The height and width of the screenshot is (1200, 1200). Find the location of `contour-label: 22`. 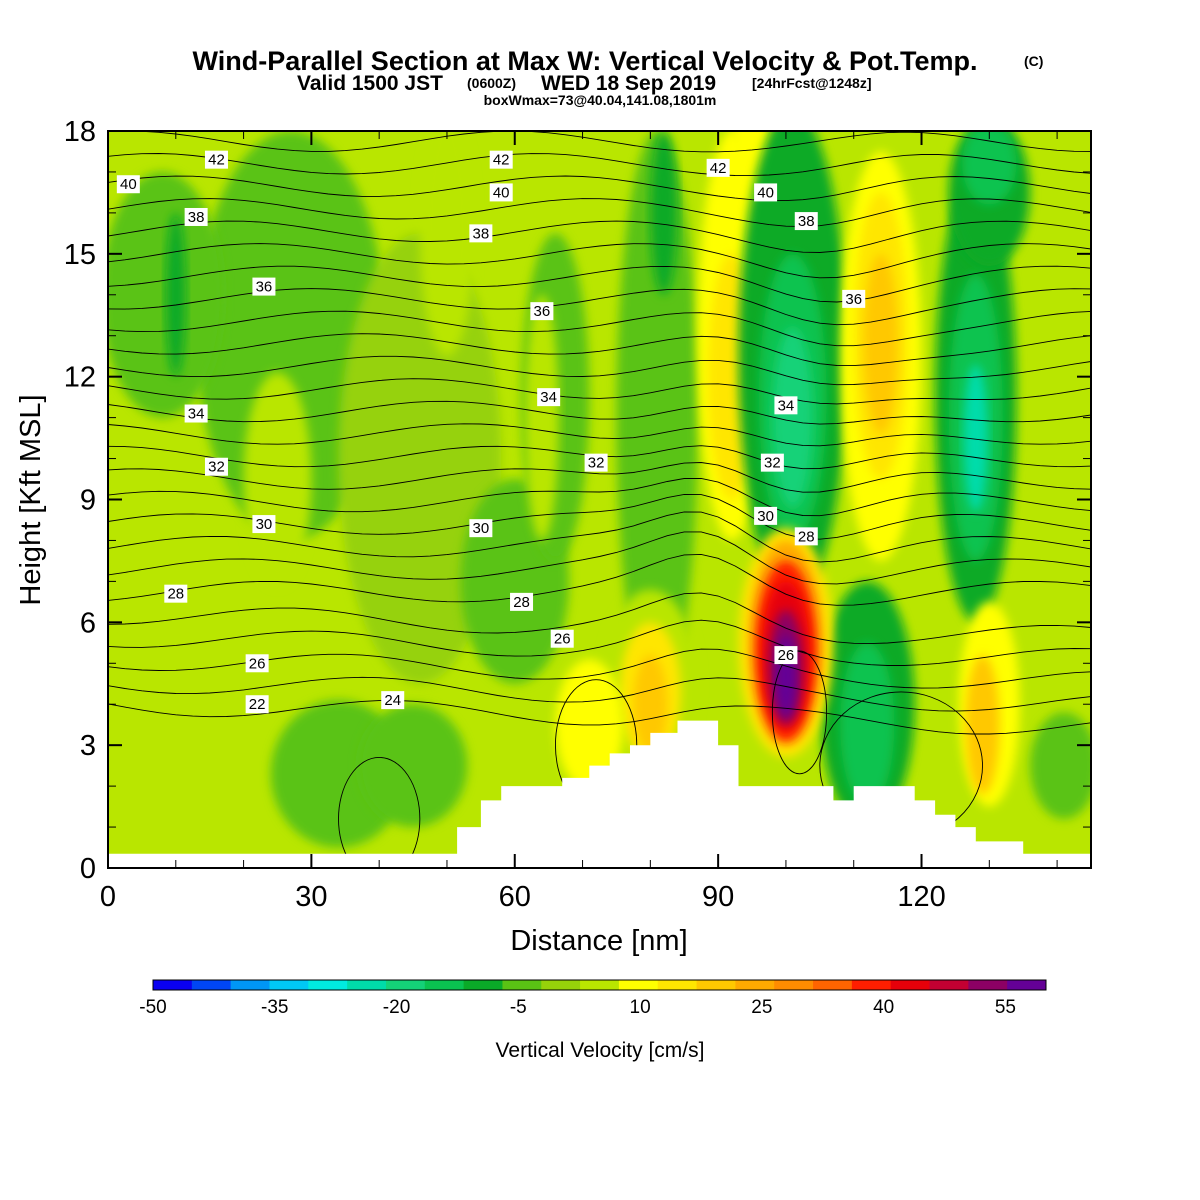

contour-label: 22 is located at coordinates (257, 704).